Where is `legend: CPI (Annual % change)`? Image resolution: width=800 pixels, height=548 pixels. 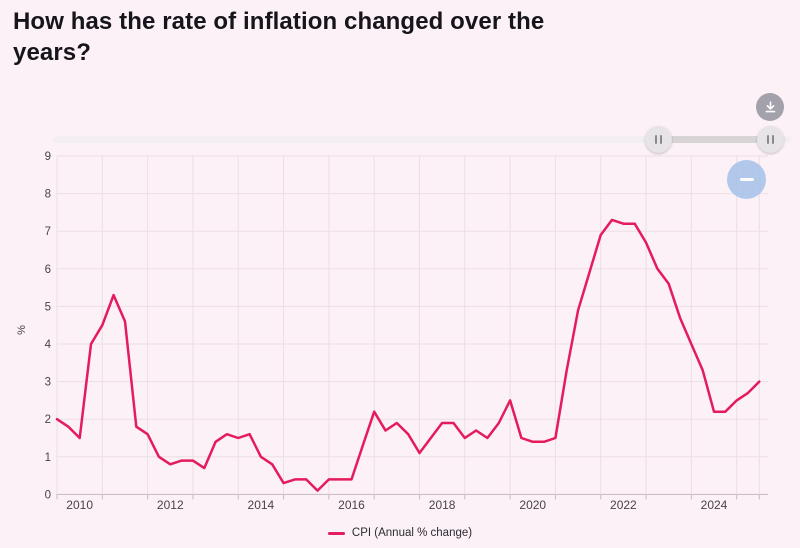
legend: CPI (Annual % change) is located at coordinates (400, 533).